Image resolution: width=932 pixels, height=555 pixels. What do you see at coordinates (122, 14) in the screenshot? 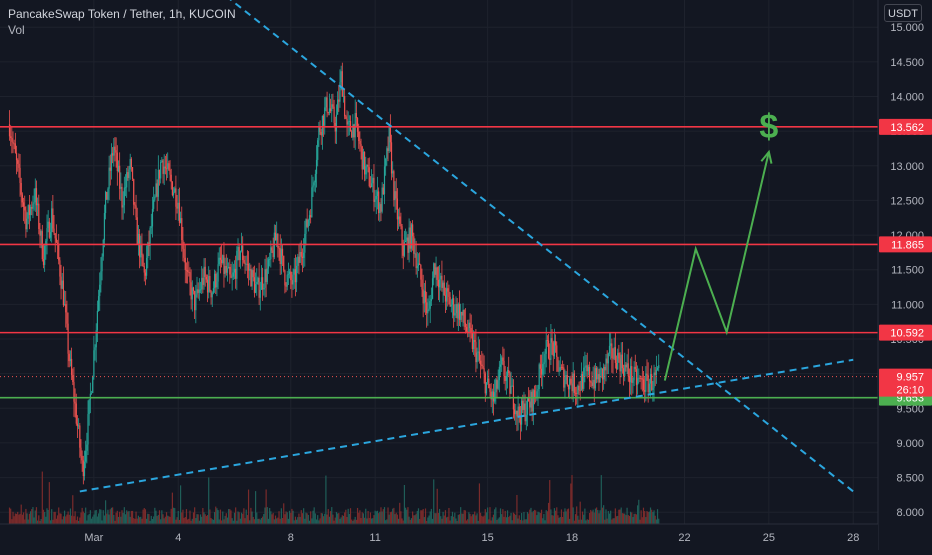
I see `symbol-title: PancakeSwap Token / Tether, 1h, KUCOIN` at bounding box center [122, 14].